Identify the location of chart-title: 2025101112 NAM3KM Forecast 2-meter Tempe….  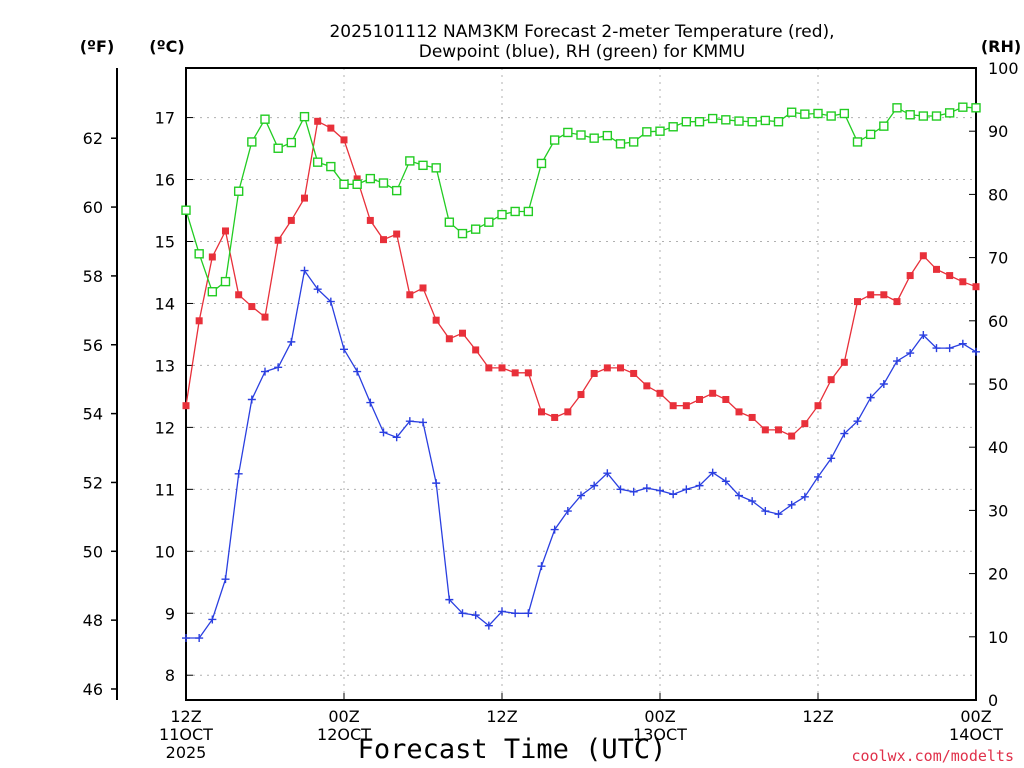
(581, 42).